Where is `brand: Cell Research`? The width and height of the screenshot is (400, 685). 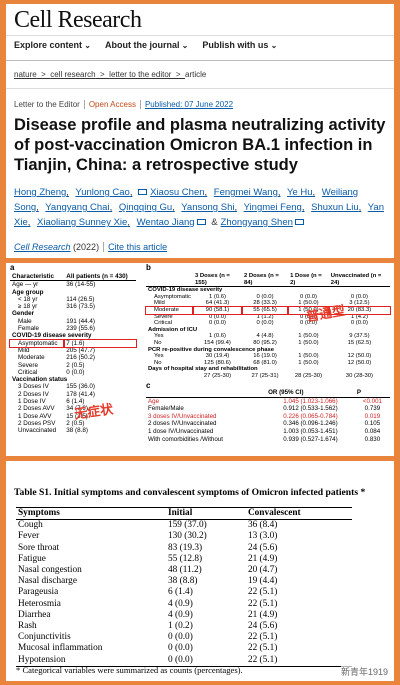
brand: Cell Research is located at coordinates (78, 20).